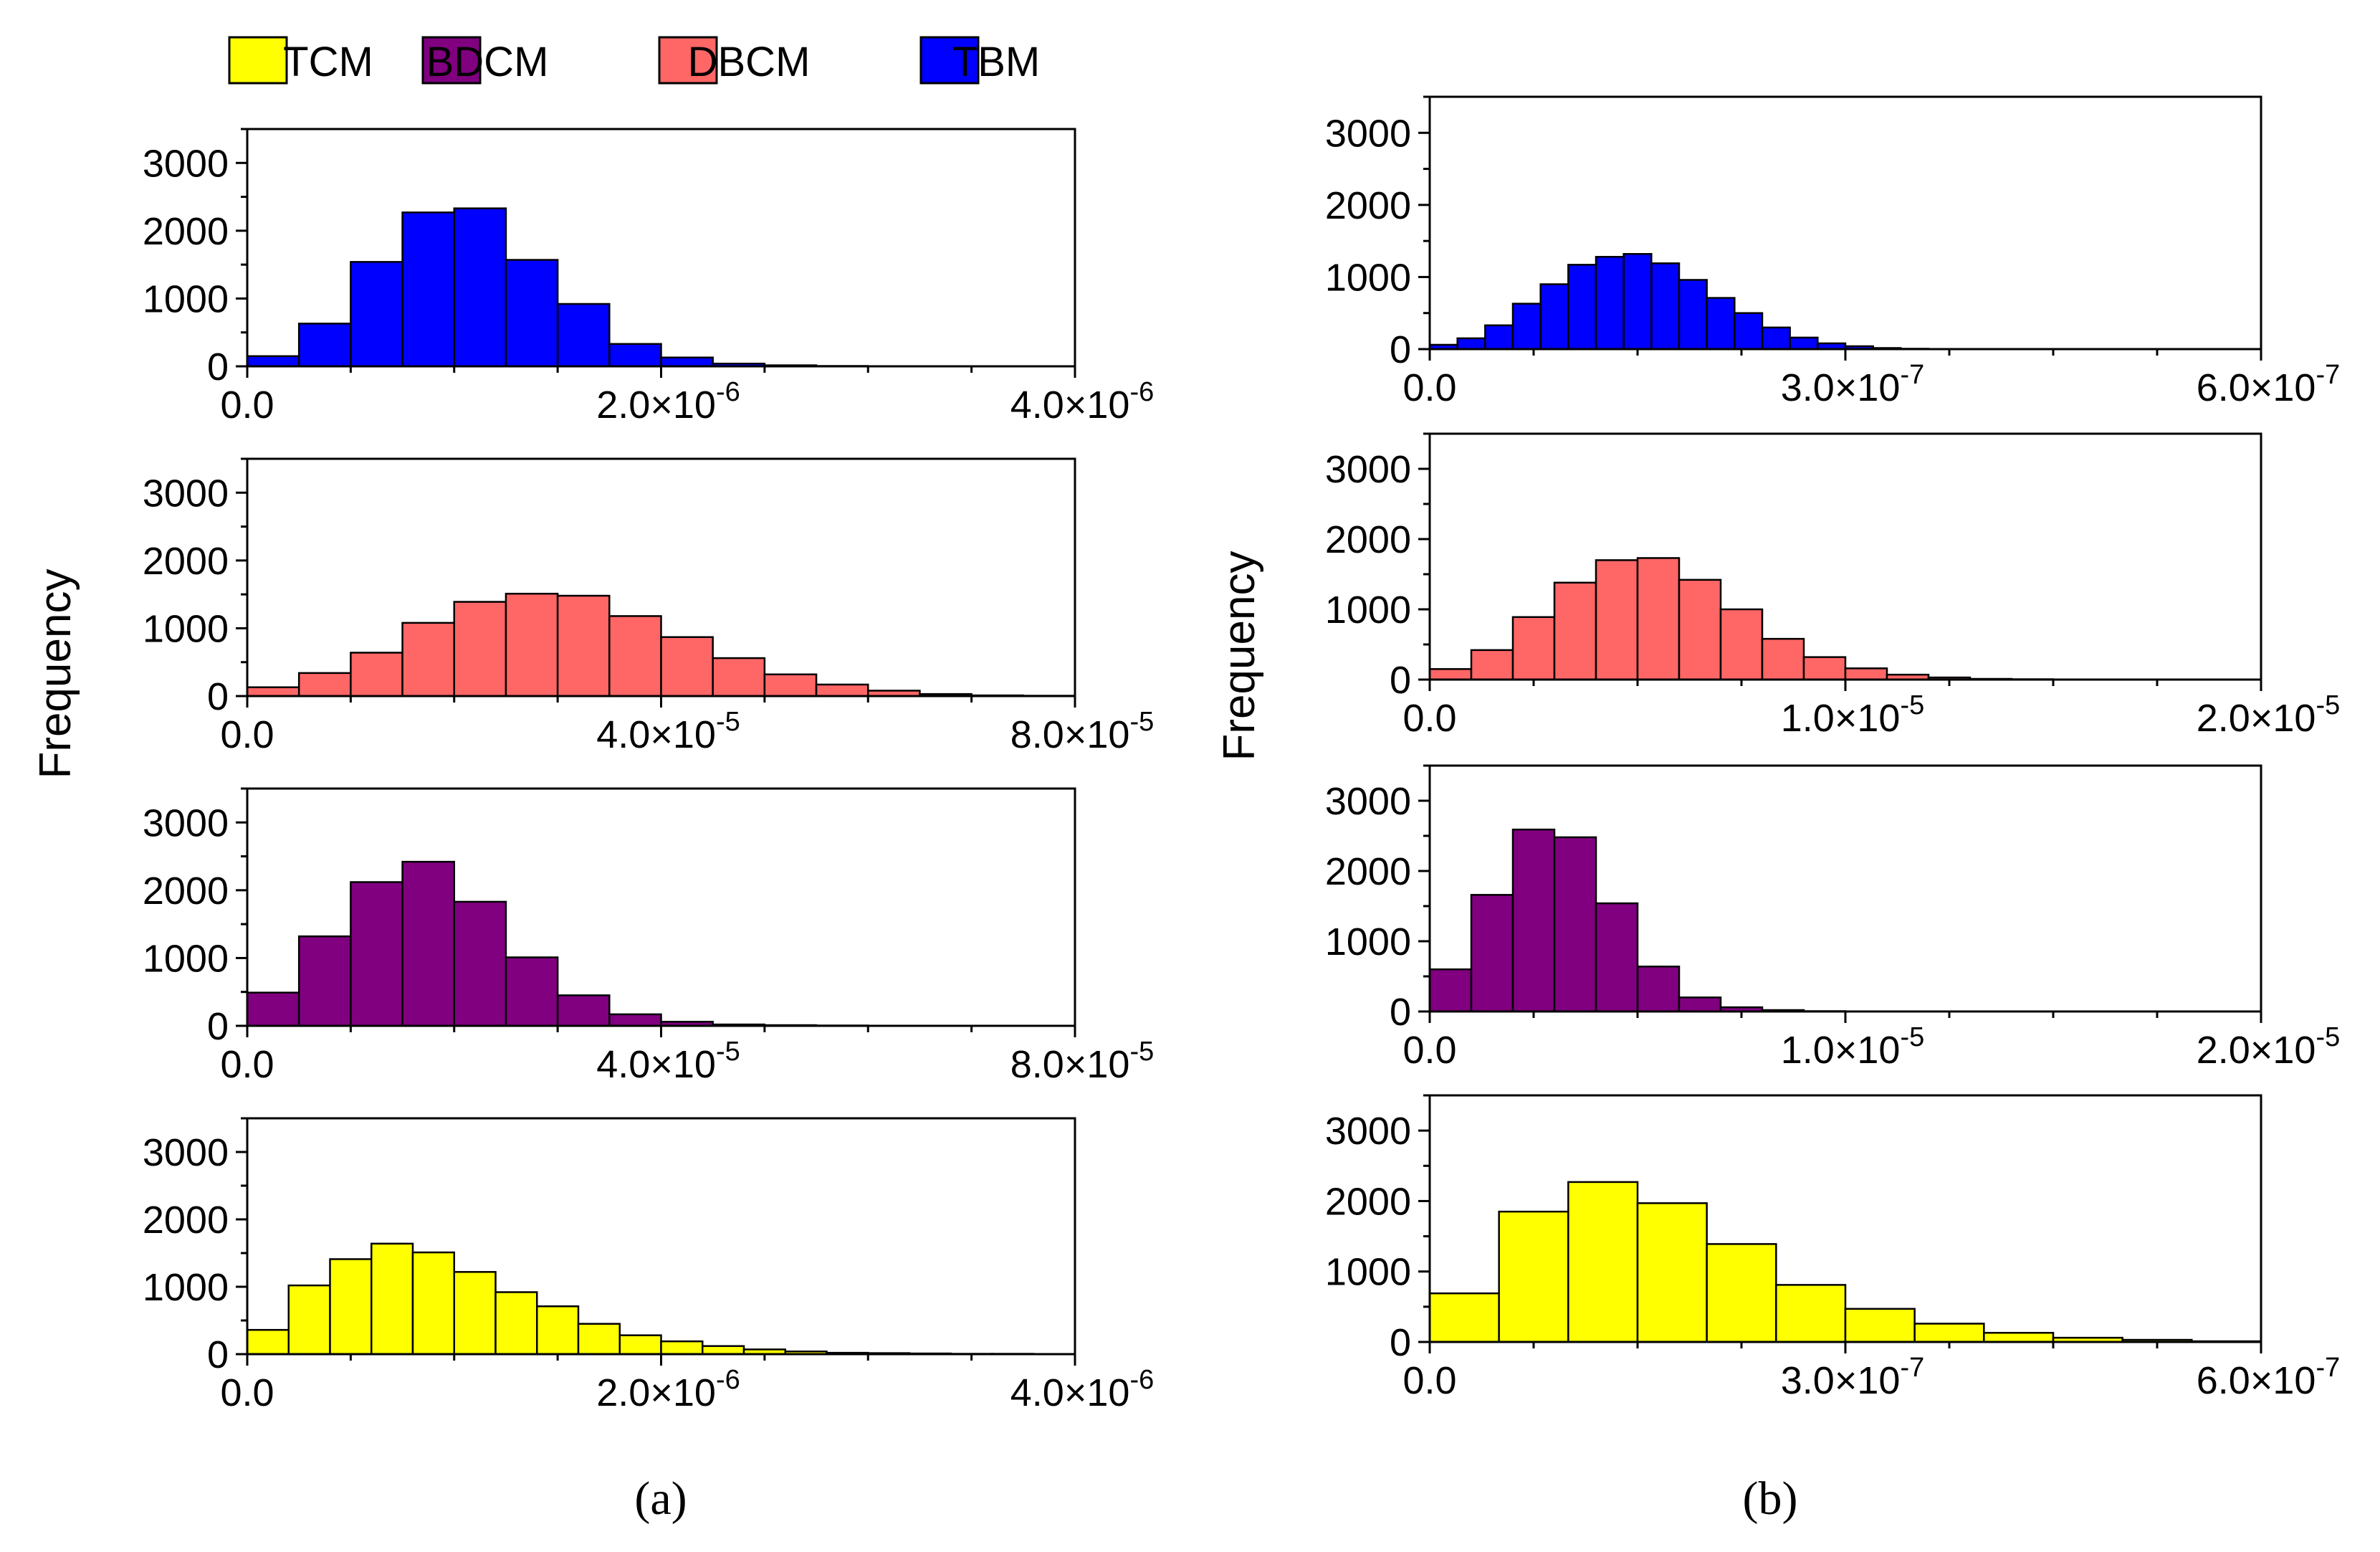 The height and width of the screenshot is (1552, 2380). Describe the element at coordinates (1770, 1498) in the screenshot. I see `panel-label-b: (b)` at that location.